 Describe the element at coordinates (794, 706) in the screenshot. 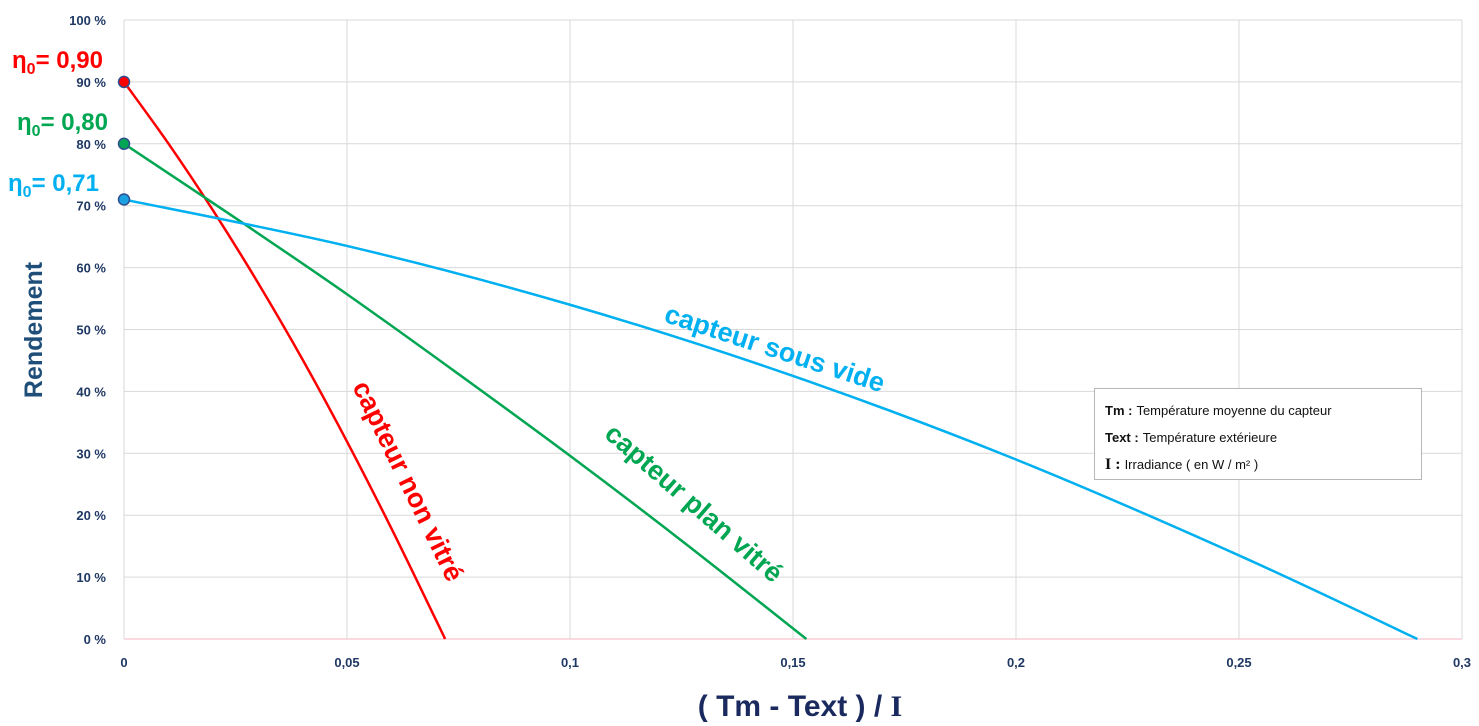

I see `x-axis-title-main: ( Tm - Text ) /` at that location.